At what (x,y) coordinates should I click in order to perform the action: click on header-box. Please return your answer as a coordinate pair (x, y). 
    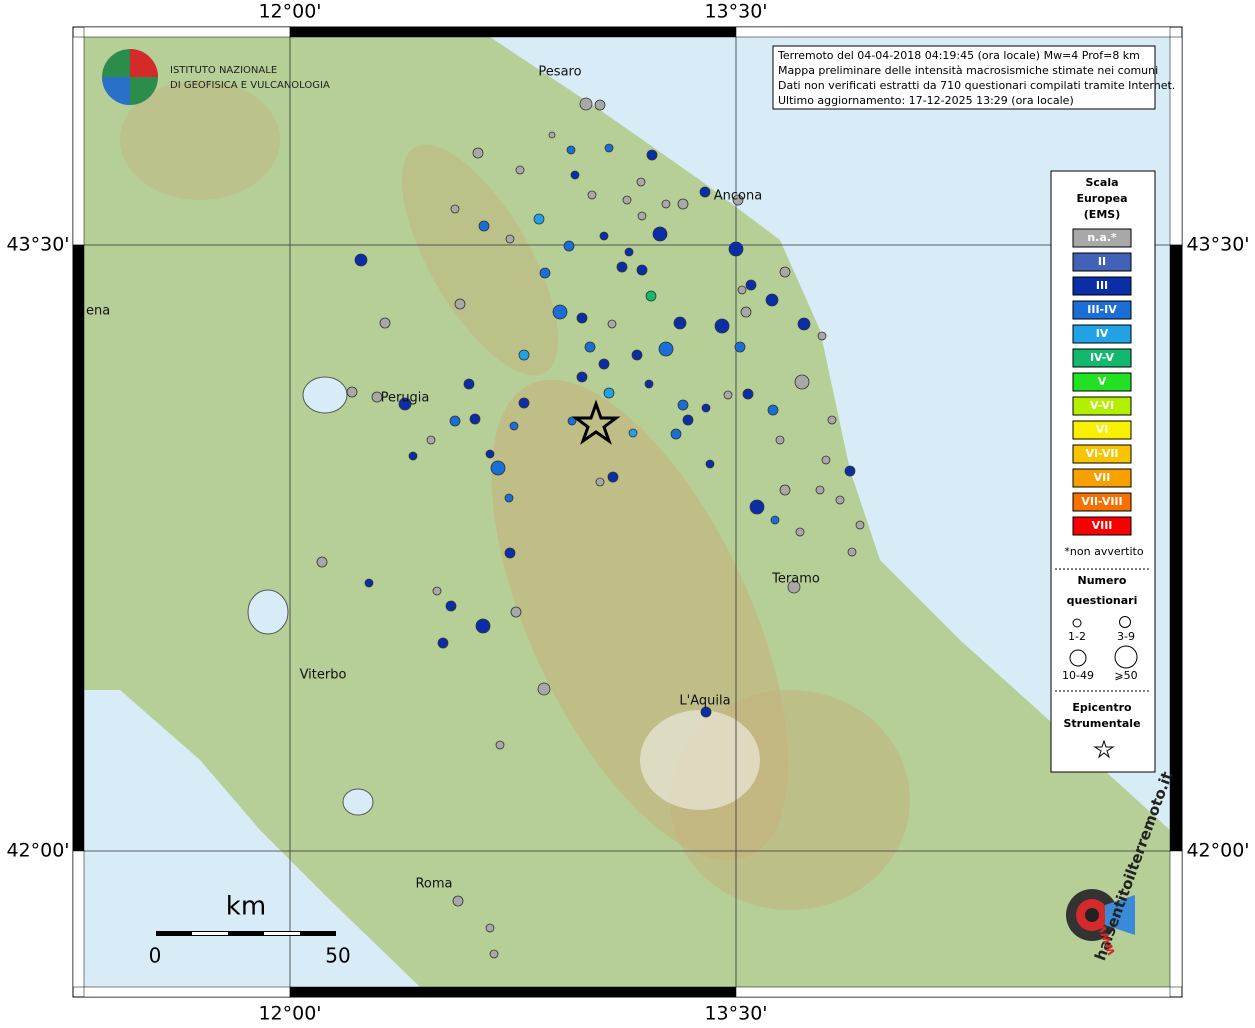
    Looking at the image, I should click on (964, 77).